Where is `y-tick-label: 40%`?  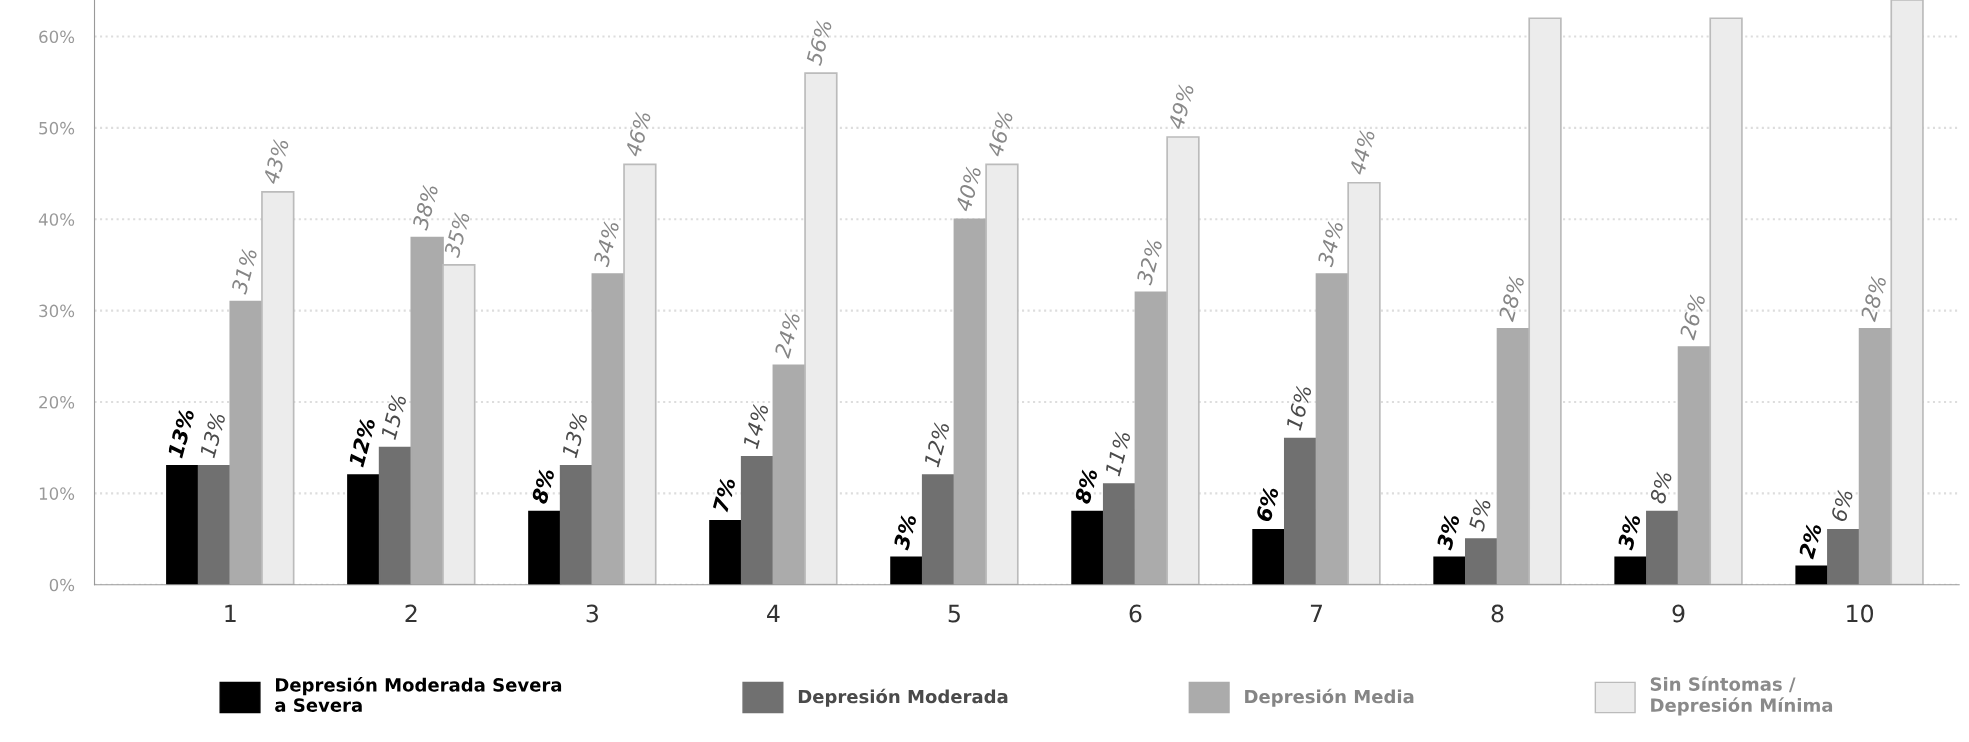 y-tick-label: 40% is located at coordinates (56, 219).